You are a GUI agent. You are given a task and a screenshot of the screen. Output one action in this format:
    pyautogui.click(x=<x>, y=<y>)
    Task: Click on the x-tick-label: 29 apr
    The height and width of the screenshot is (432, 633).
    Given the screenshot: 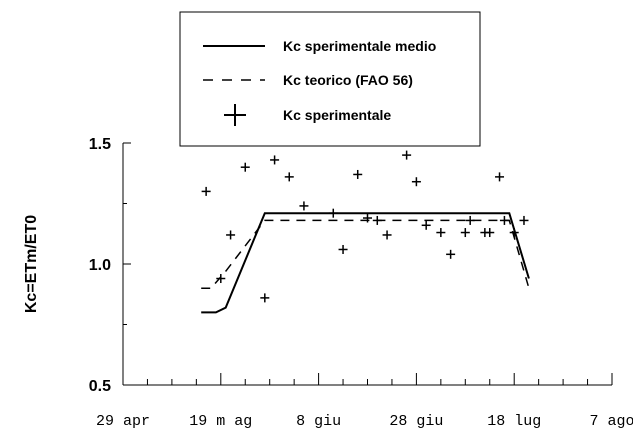 What is the action you would take?
    pyautogui.click(x=123, y=421)
    